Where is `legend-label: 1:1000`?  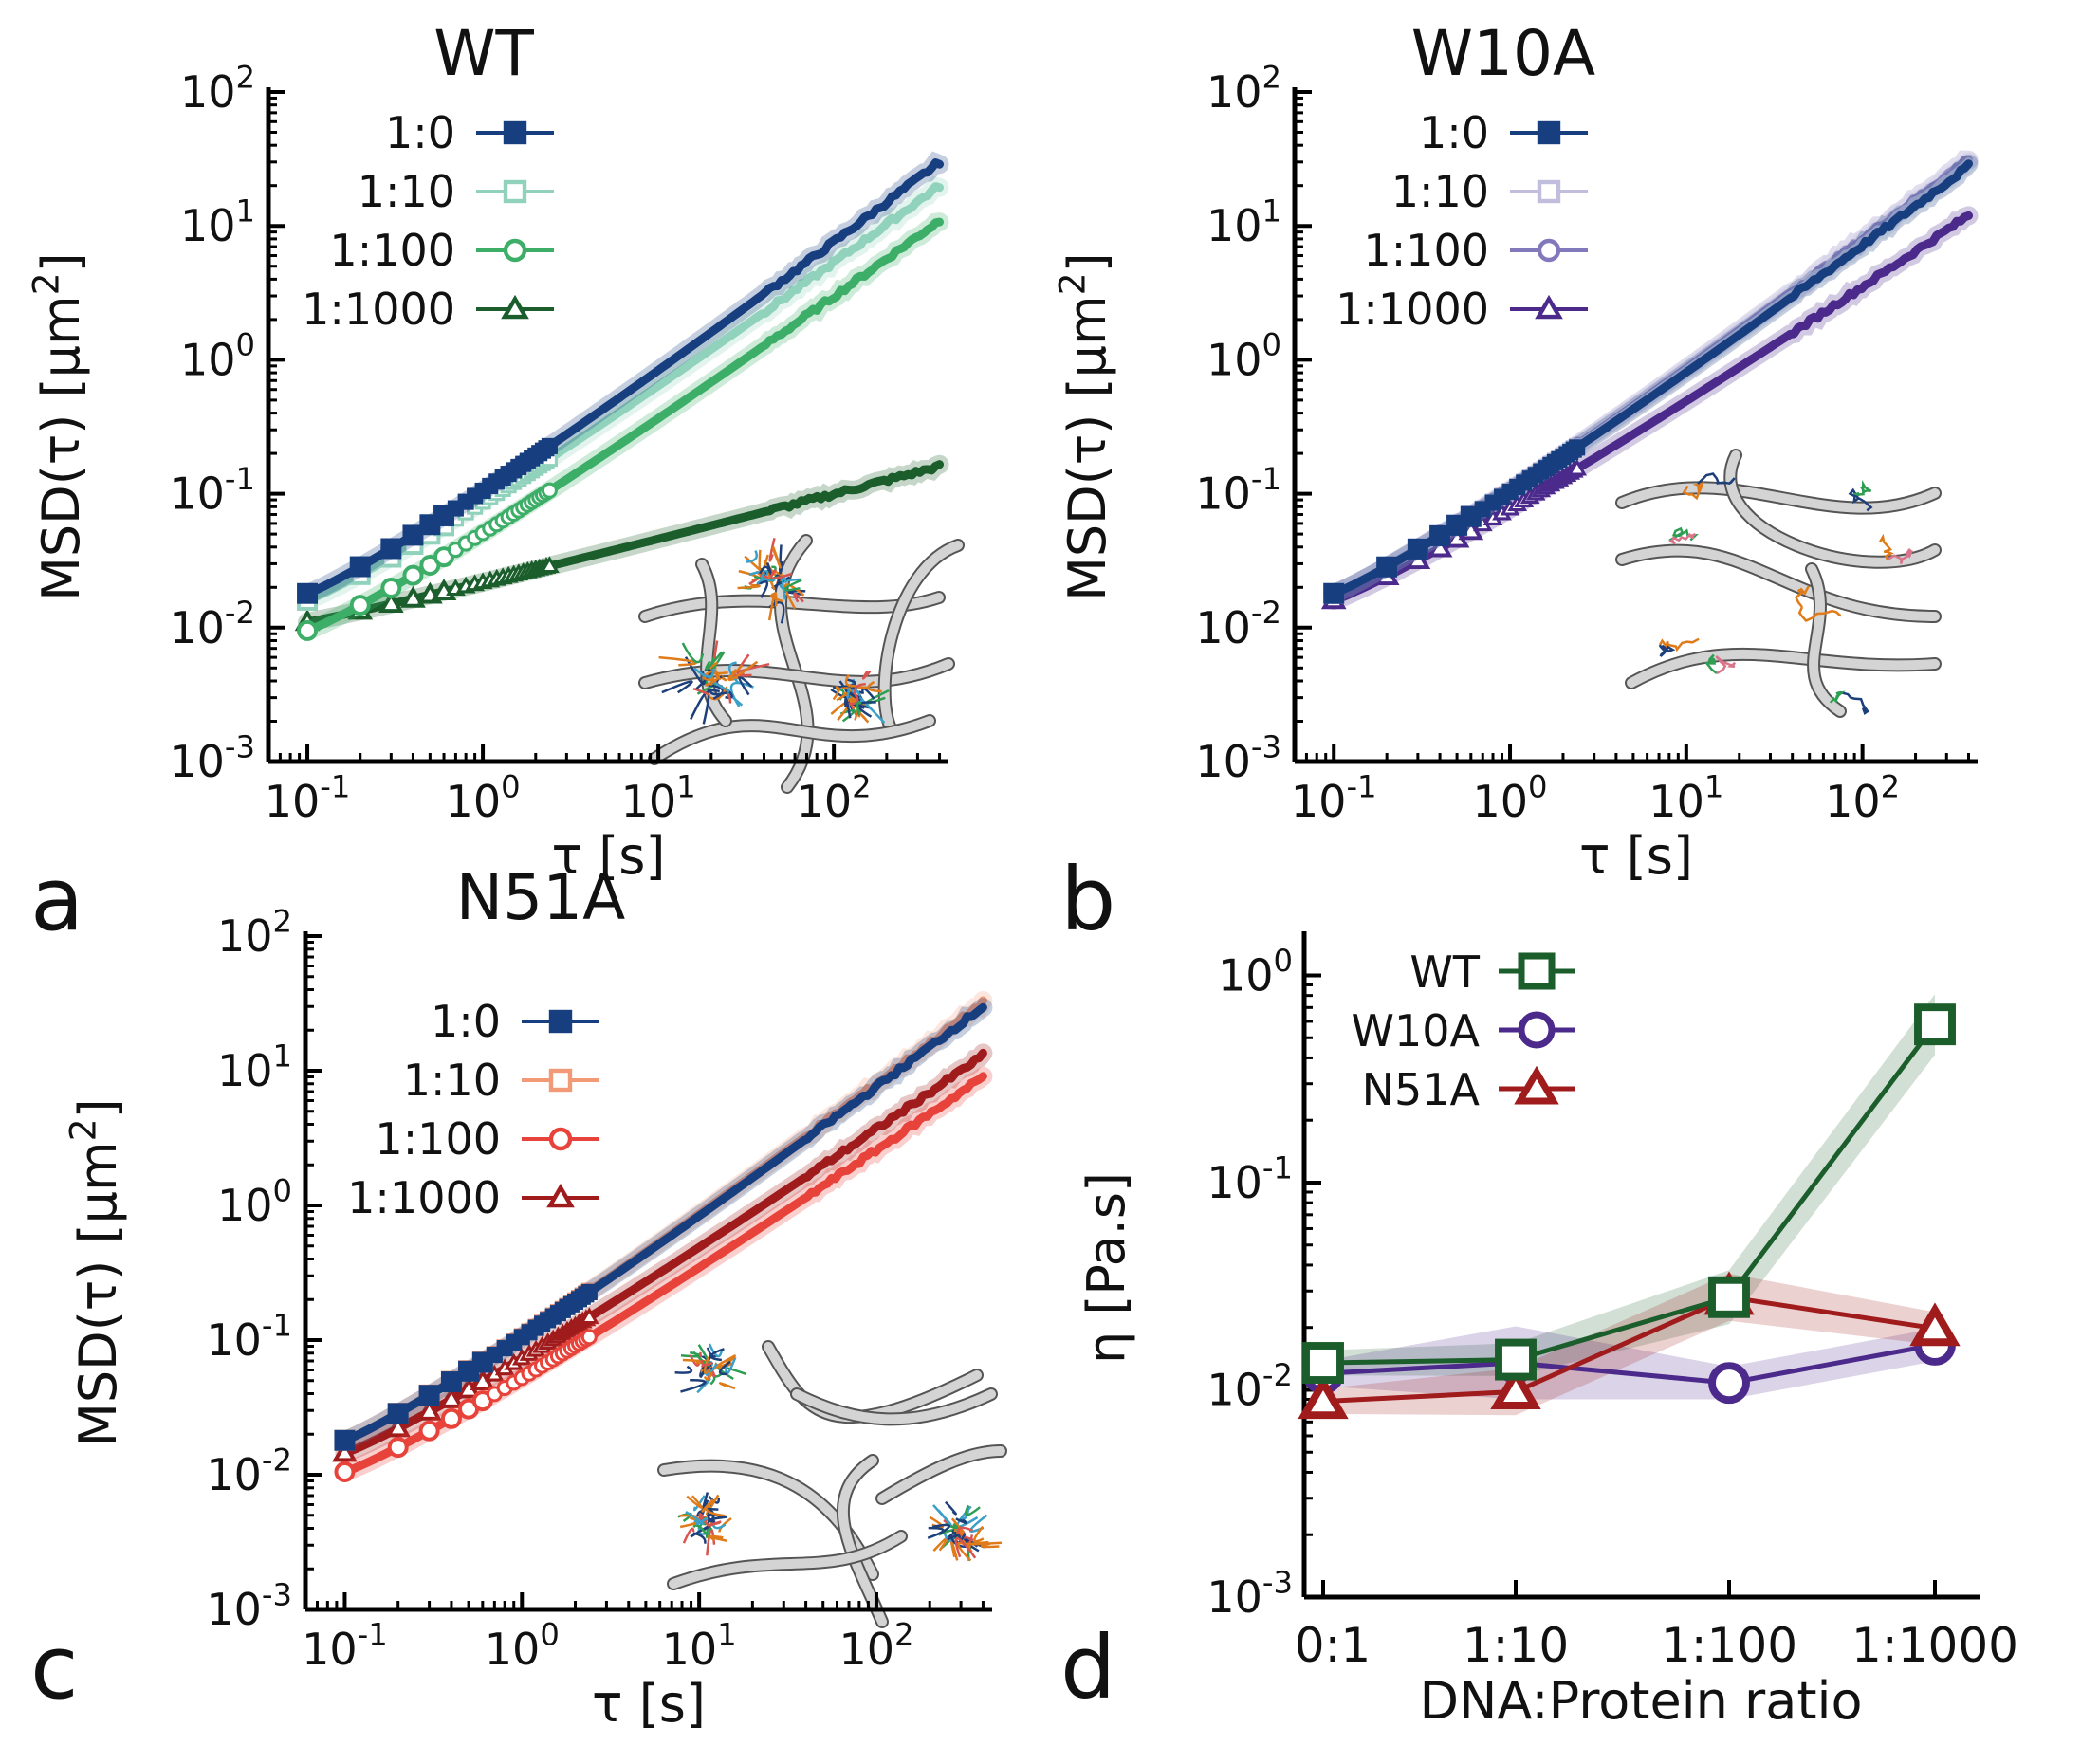 legend-label: 1:1000 is located at coordinates (424, 1197).